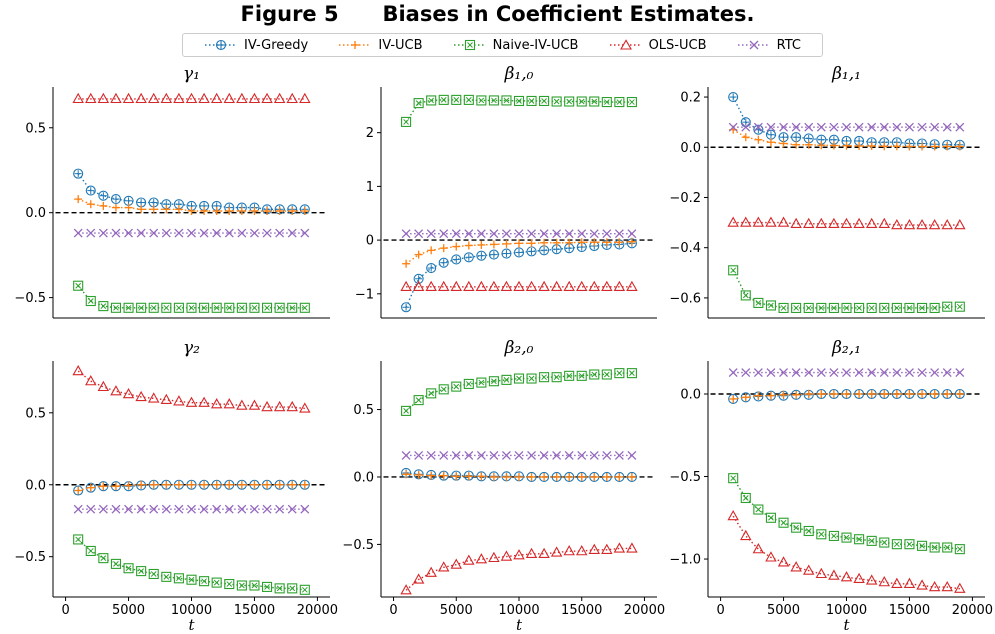 This screenshot has height=634, width=995. Describe the element at coordinates (370, 133) in the screenshot. I see `y-tick-label: 2` at that location.